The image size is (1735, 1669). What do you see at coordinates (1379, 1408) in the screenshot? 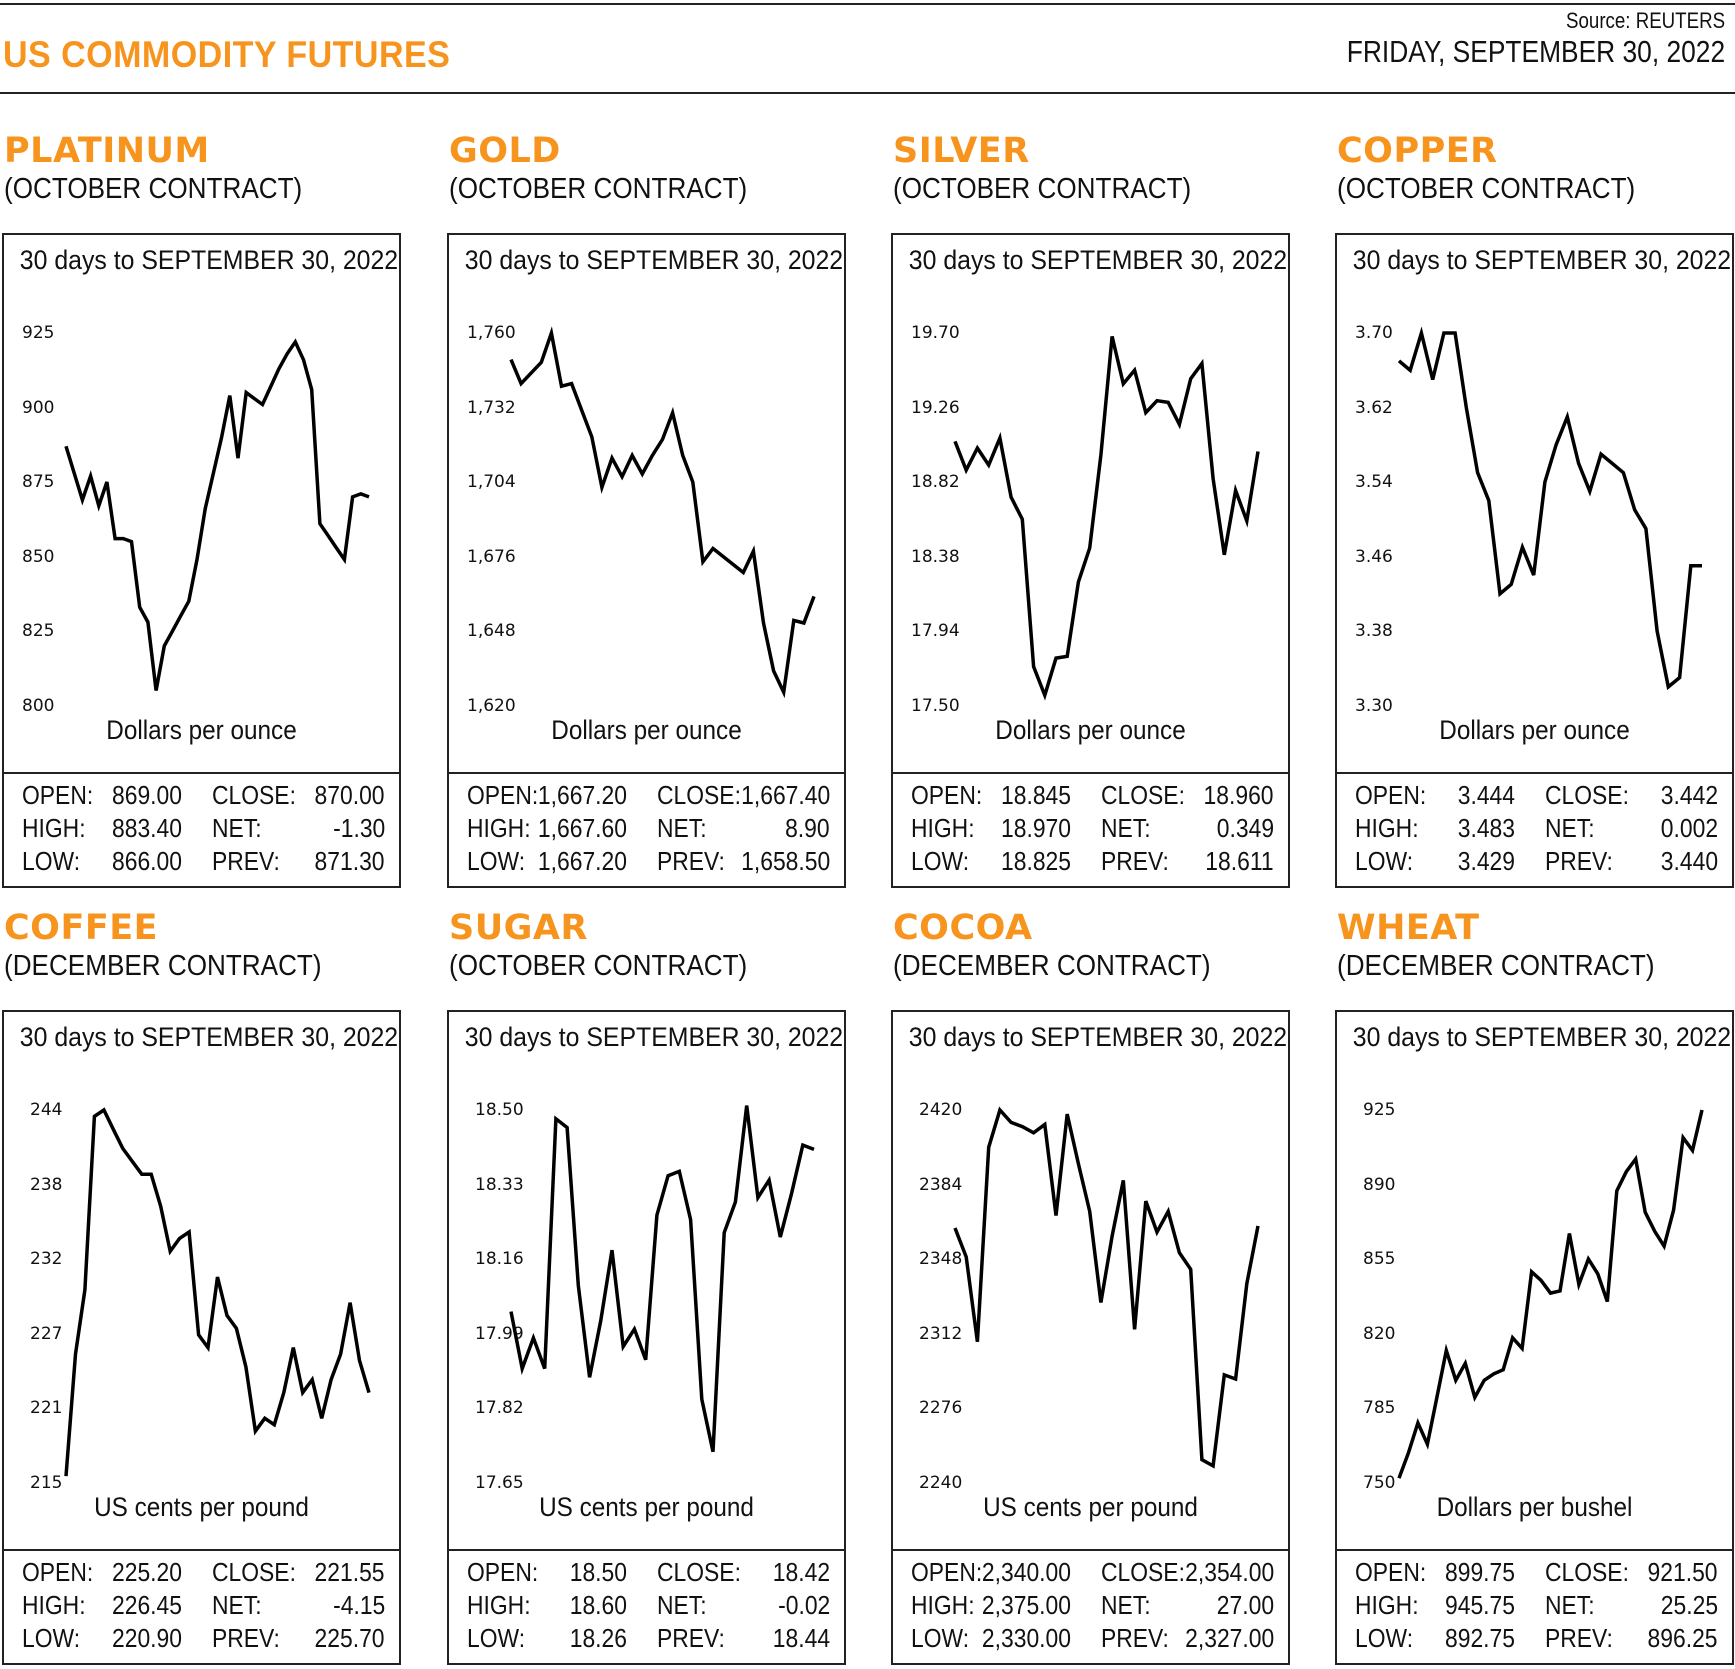
I see `y-tick-label: 785` at bounding box center [1379, 1408].